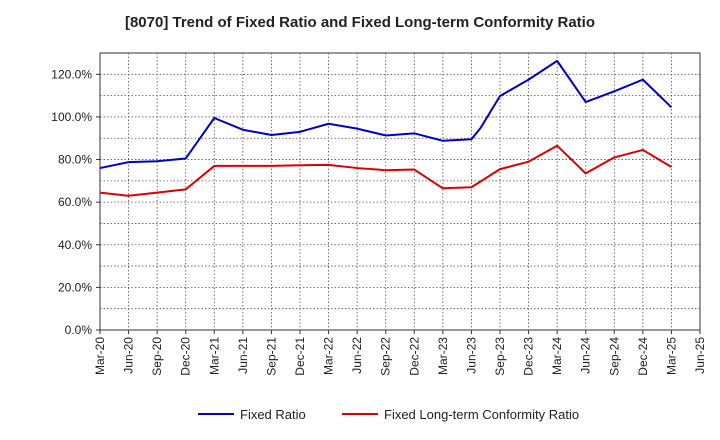 The image size is (720, 440). I want to click on x-tick-label: Mar-23, so click(443, 356).